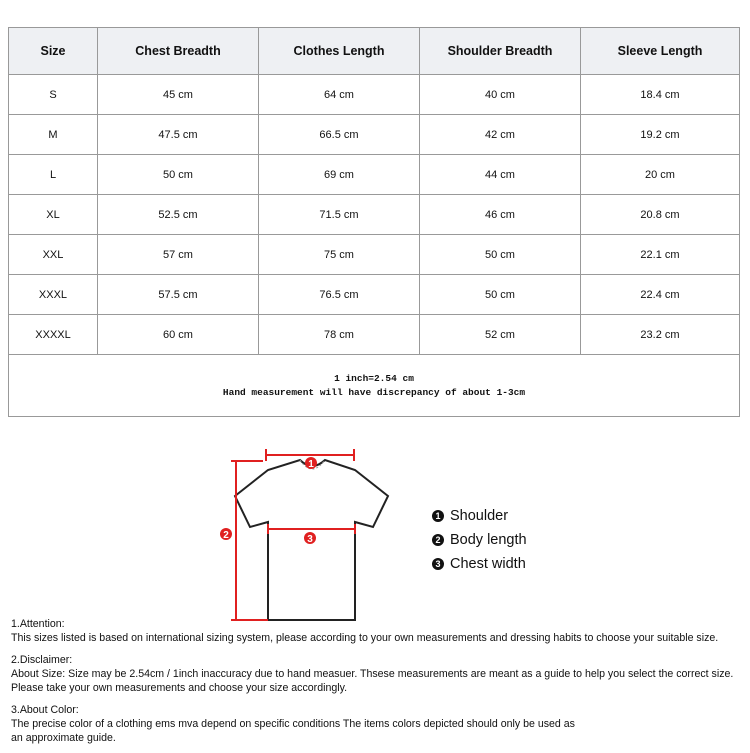 The height and width of the screenshot is (753, 750). I want to click on table-cell: 22.1 cm, so click(660, 254).